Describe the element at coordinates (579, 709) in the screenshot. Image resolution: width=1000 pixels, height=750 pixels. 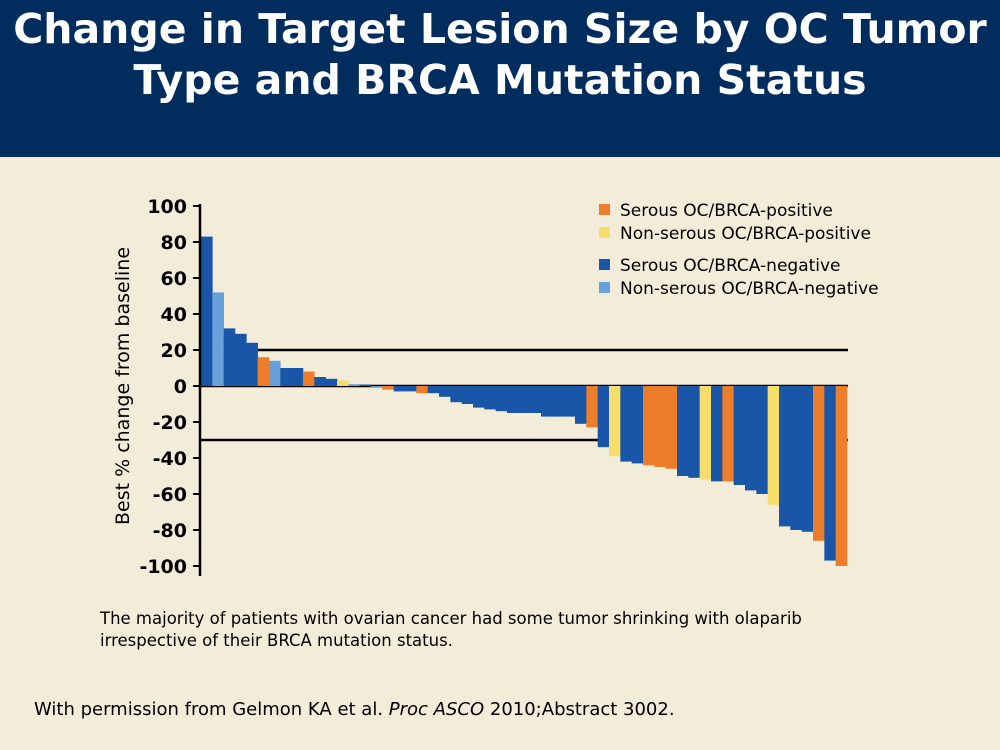
I see `citation-suffix: 2010;Abstract 3002.` at that location.